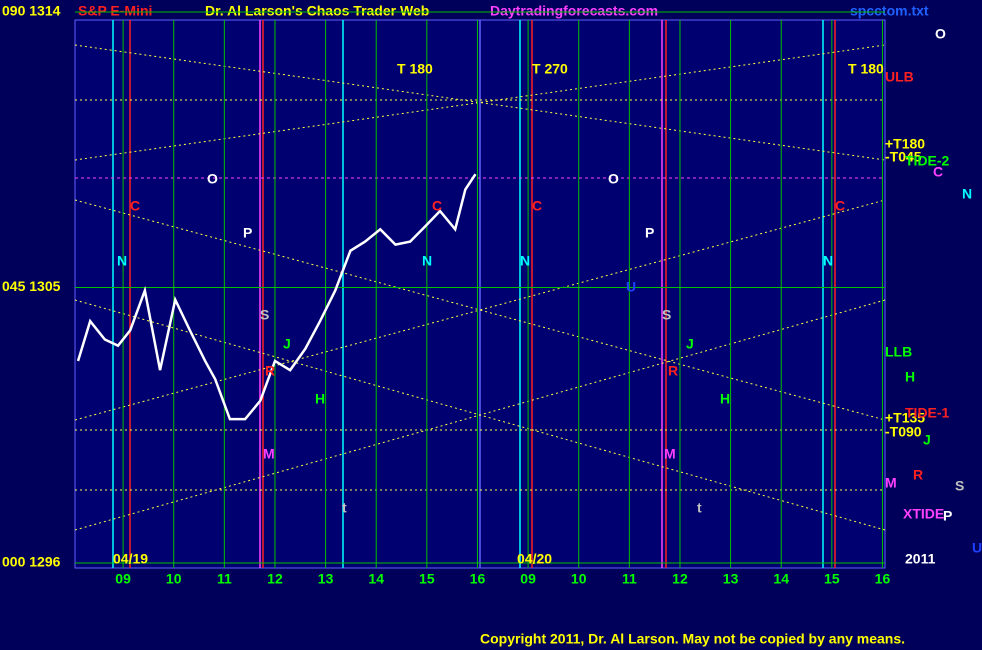 The width and height of the screenshot is (982, 650). Describe the element at coordinates (905, 418) in the screenshot. I see `annotation: +T135` at that location.